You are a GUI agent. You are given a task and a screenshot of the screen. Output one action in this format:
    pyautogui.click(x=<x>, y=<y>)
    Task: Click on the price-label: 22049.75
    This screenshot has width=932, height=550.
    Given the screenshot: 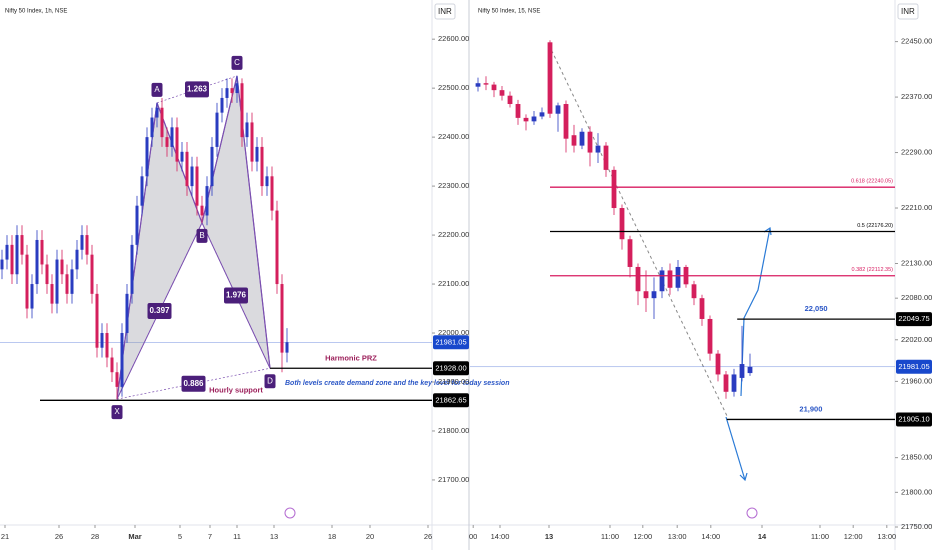 What is the action you would take?
    pyautogui.click(x=913, y=318)
    